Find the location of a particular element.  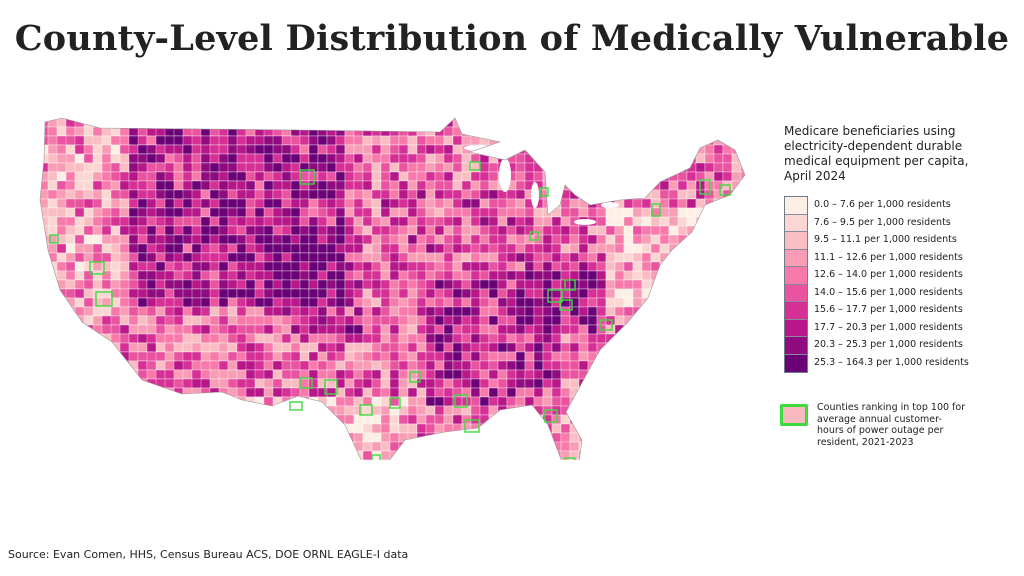

lake is located at coordinates (610, 205).